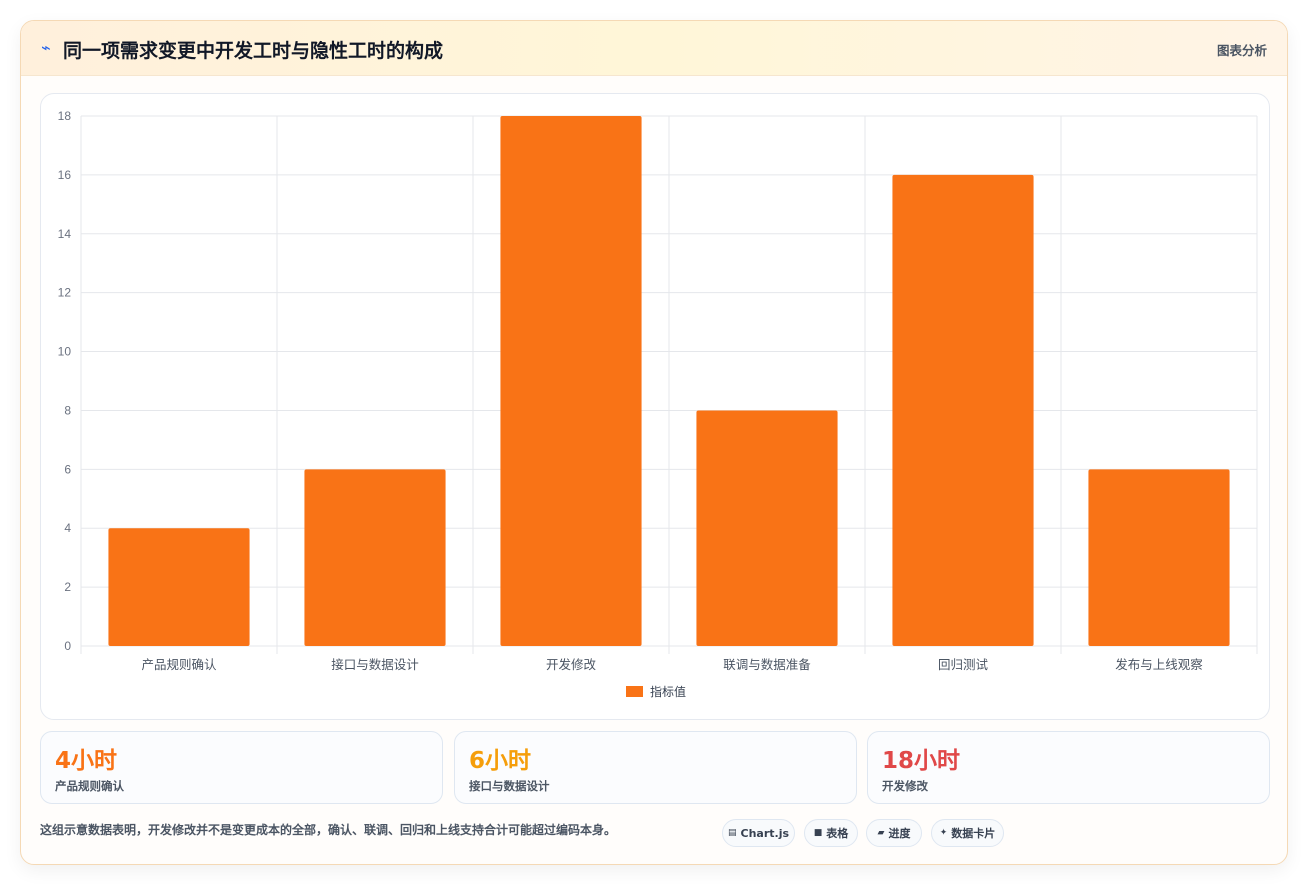 This screenshot has height=886, width=1309. I want to click on x-tick-label: 接口与数据设计, so click(375, 664).